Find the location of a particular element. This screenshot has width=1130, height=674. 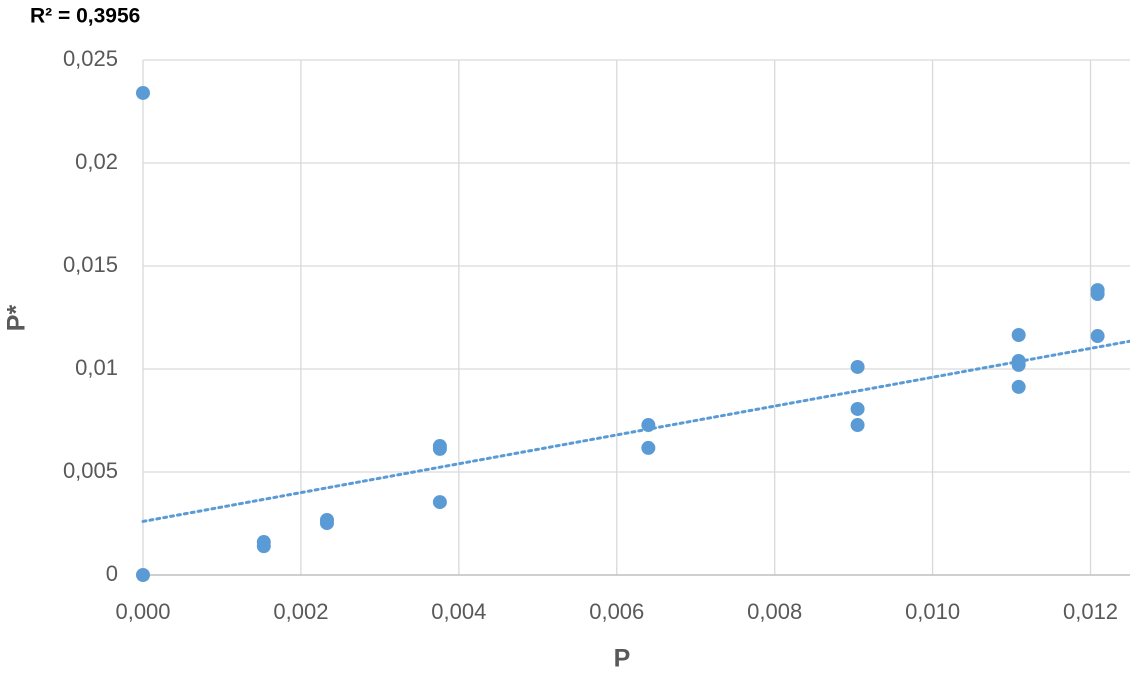

r-squared-annotation: R² = 0,3956 is located at coordinates (85, 16).